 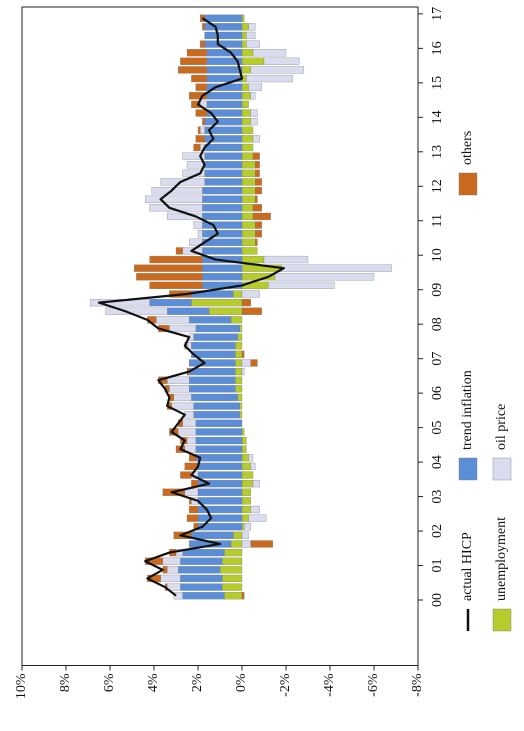 I want to click on x-tick-label: 03, so click(x=437, y=497).